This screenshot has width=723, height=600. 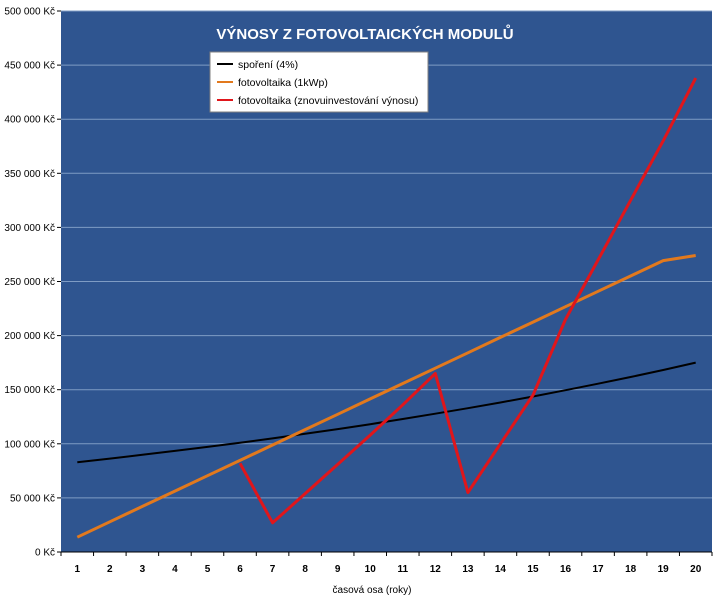 I want to click on x-tick-label: 8, so click(x=305, y=569).